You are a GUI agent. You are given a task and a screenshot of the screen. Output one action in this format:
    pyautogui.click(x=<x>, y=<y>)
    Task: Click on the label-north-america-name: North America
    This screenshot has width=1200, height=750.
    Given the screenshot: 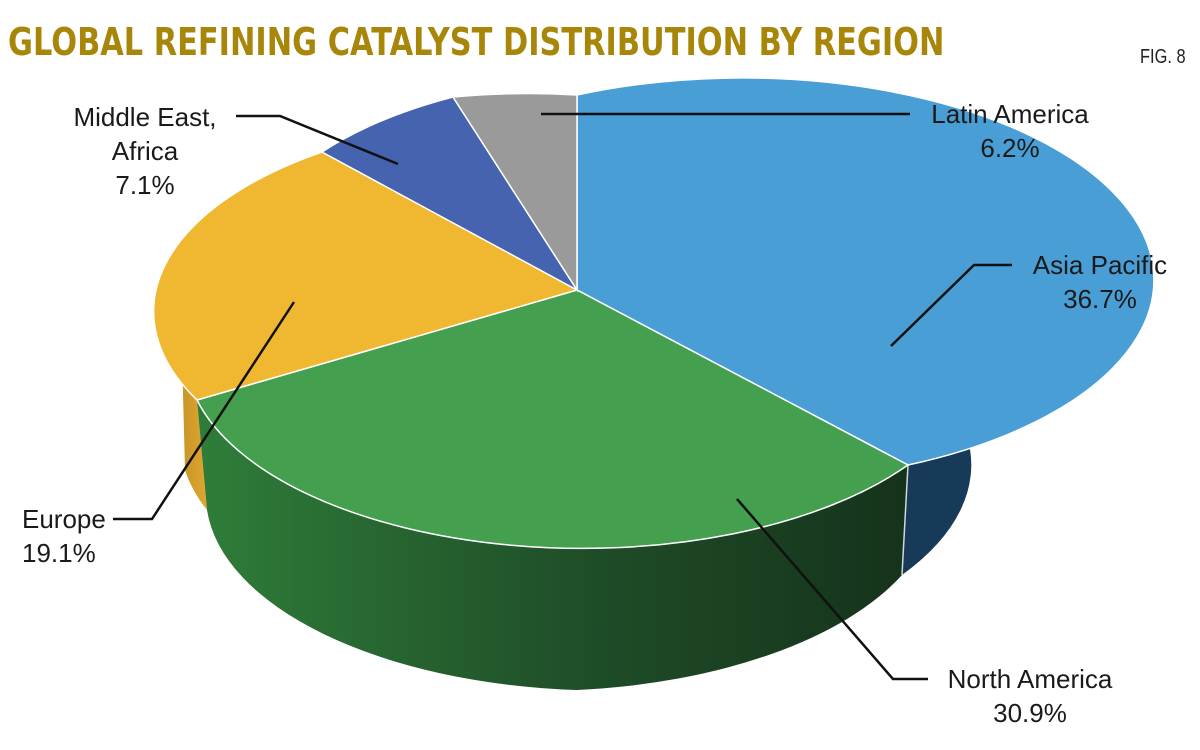 What is the action you would take?
    pyautogui.click(x=1030, y=679)
    